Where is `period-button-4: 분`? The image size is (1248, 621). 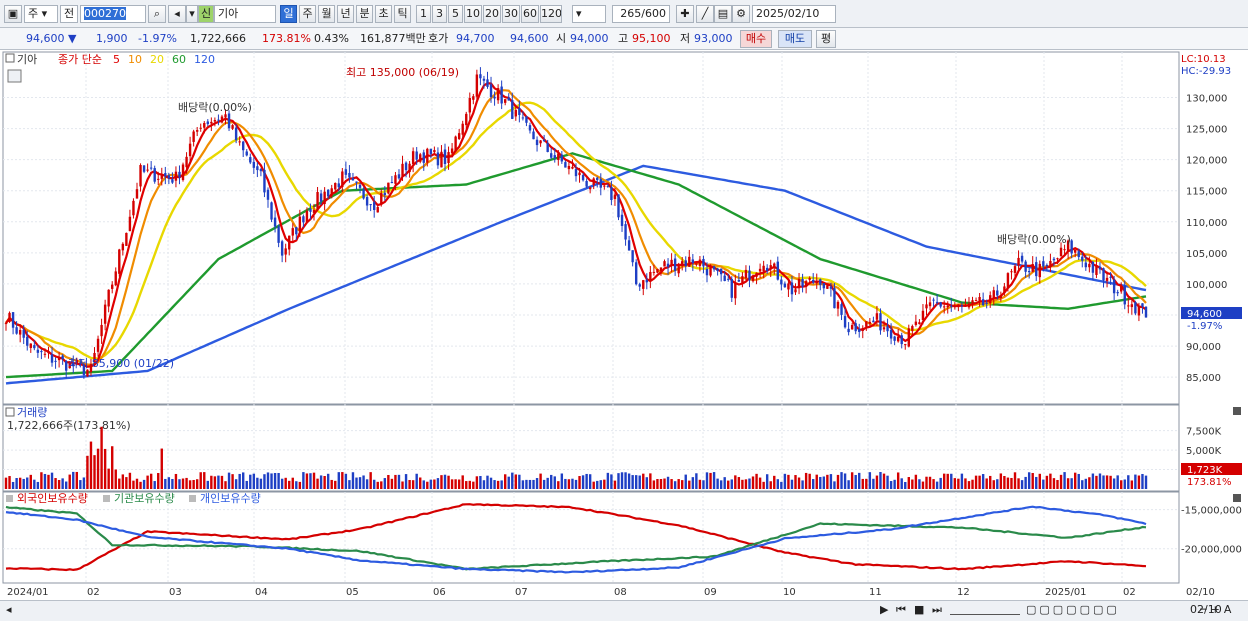 period-button-4: 분 is located at coordinates (364, 14).